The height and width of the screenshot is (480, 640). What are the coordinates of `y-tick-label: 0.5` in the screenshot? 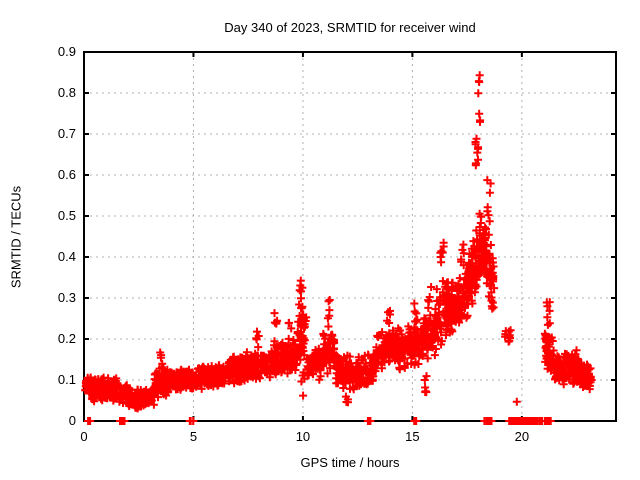 It's located at (66, 215).